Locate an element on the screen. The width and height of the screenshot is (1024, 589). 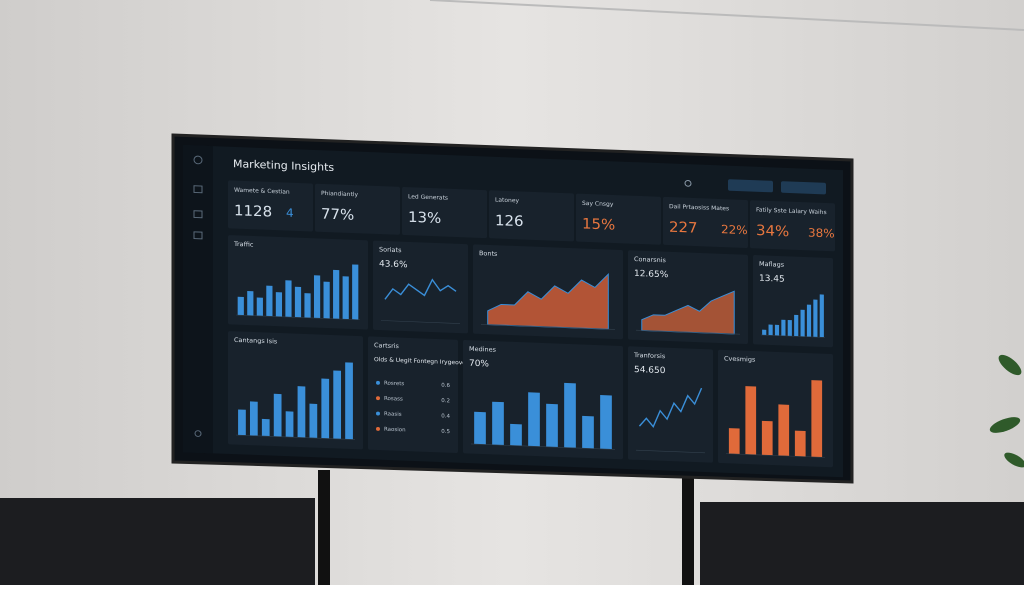
panel-title: Bonts is located at coordinates (488, 253).